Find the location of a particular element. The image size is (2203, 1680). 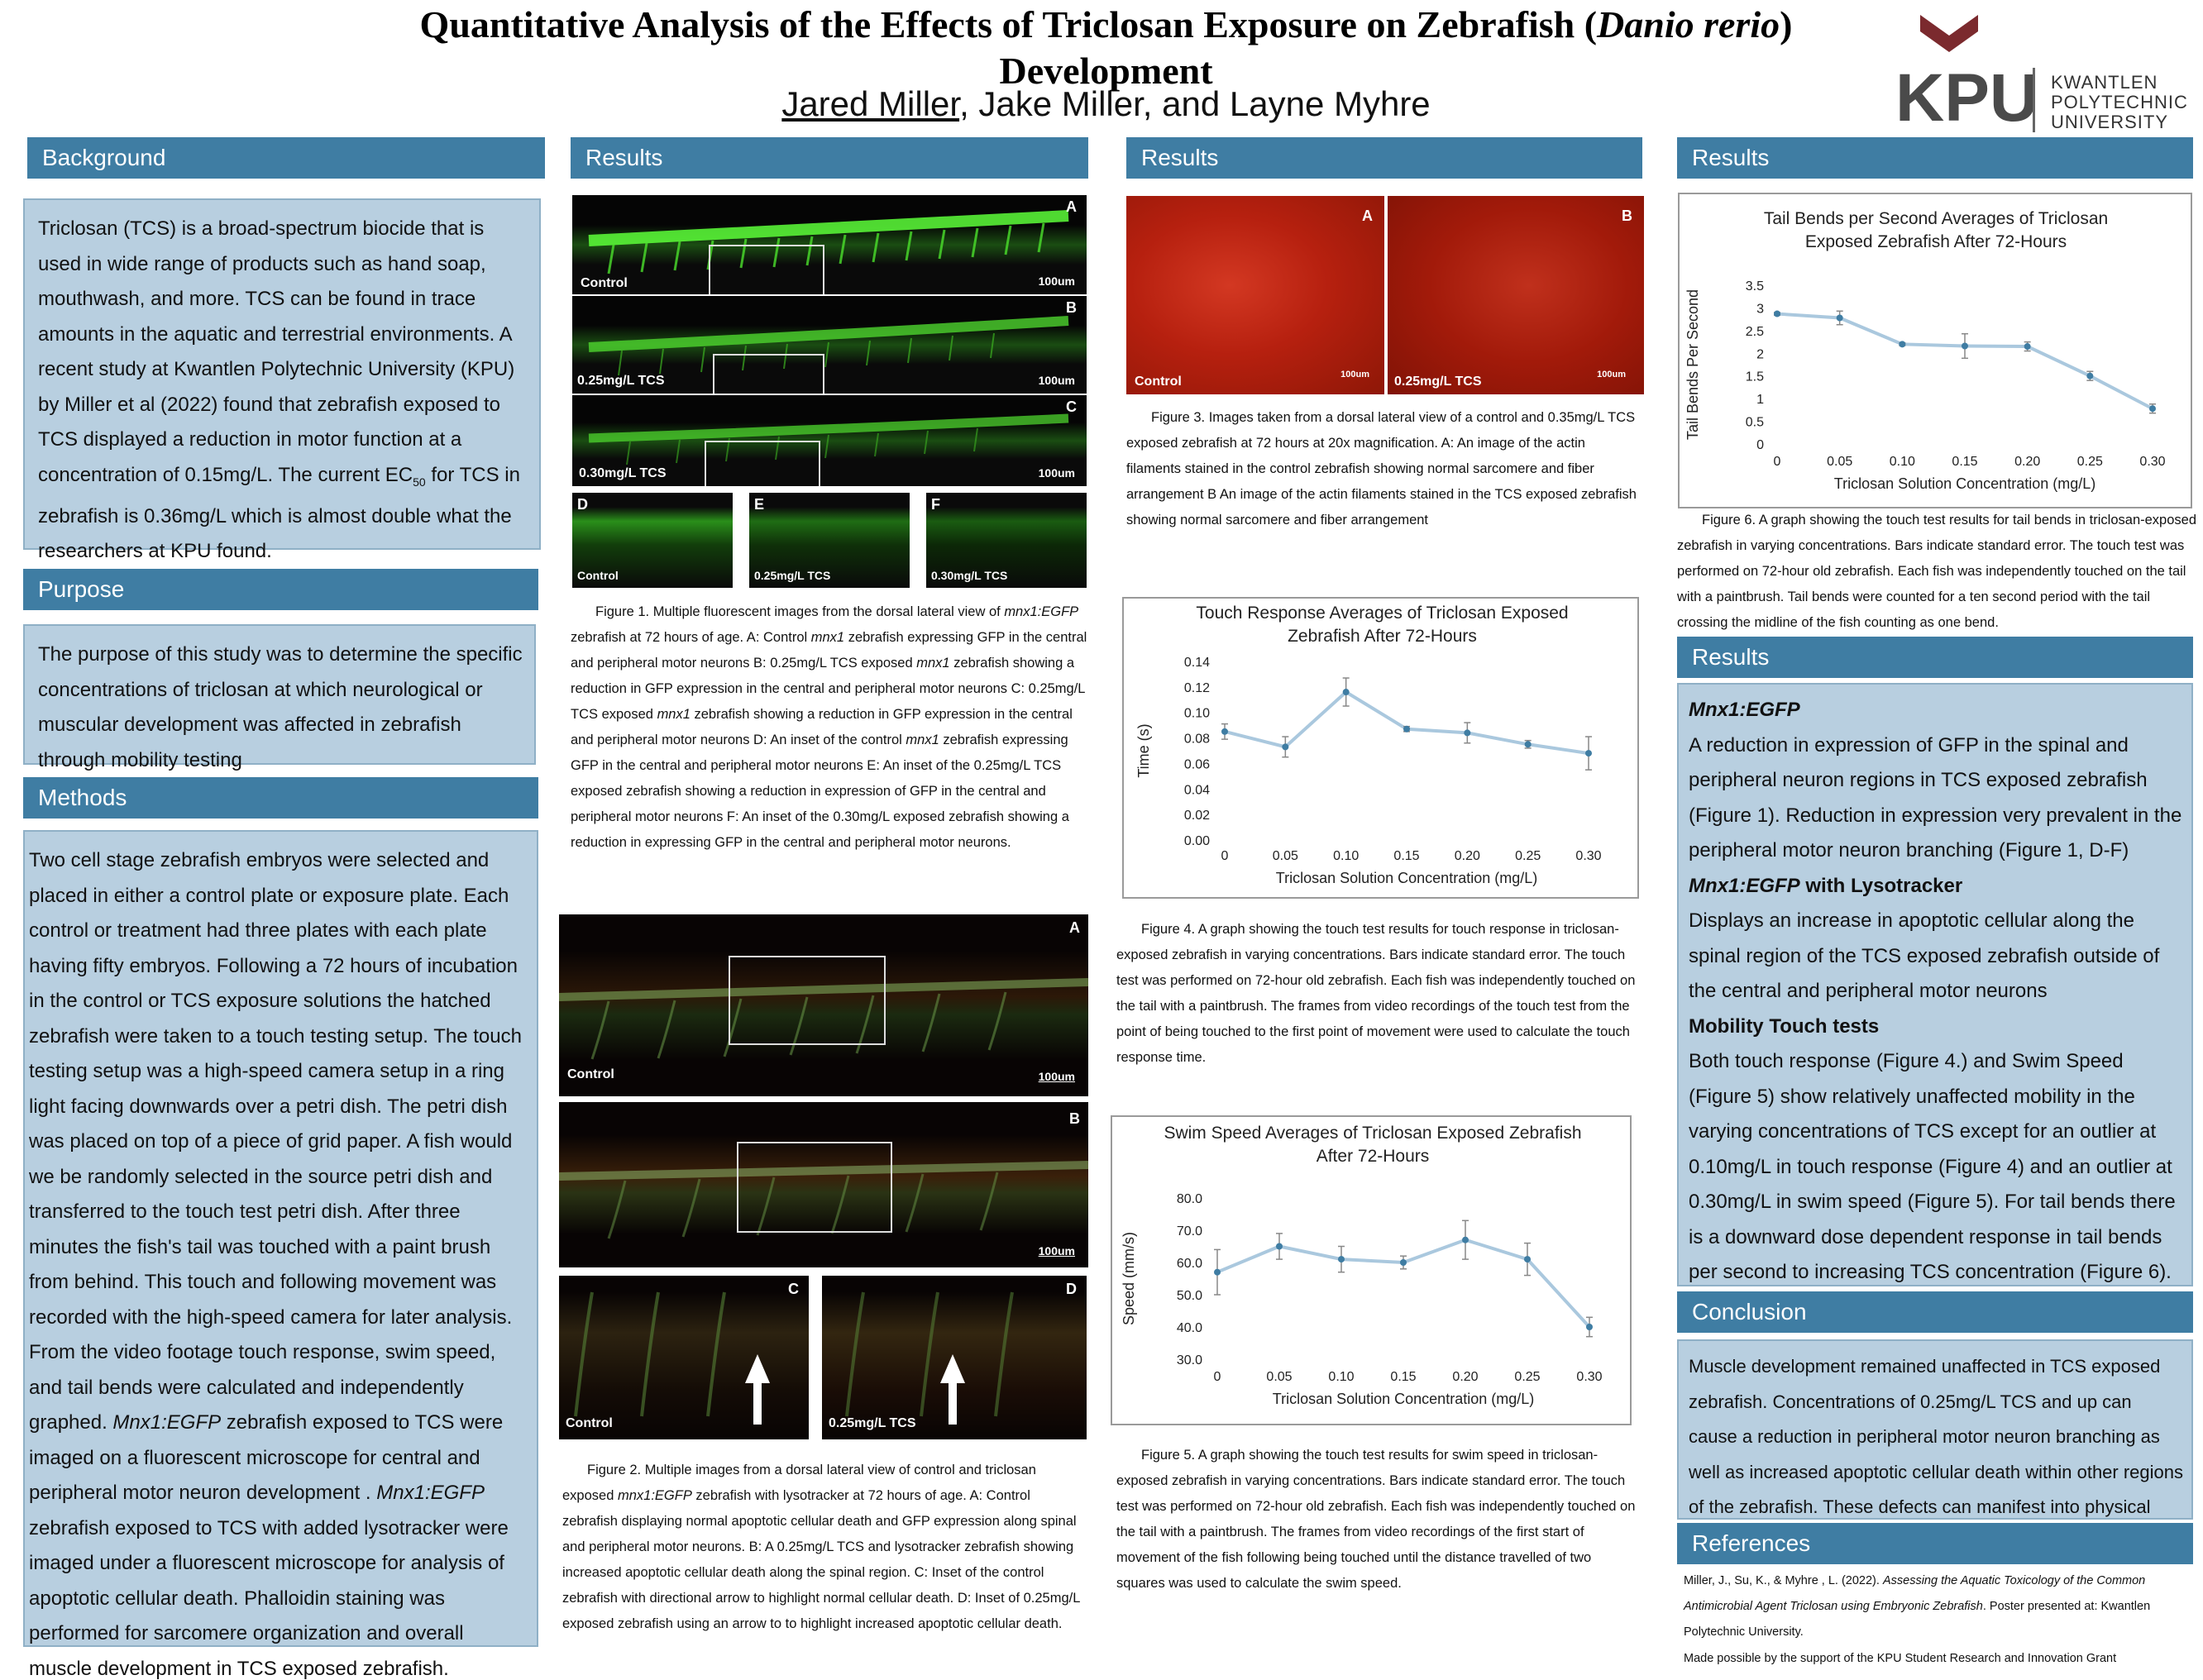

chart-fig5-xtick-2: 0.10 is located at coordinates (1341, 1377).